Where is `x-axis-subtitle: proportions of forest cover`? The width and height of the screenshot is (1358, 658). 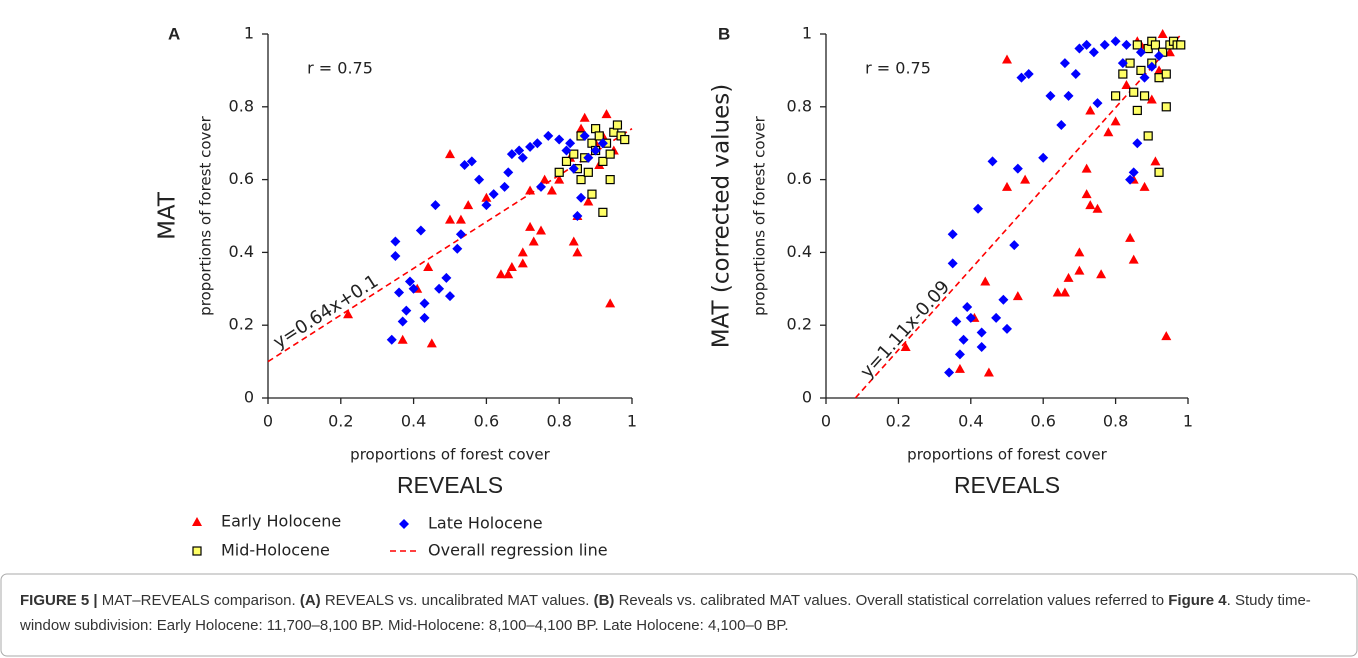
x-axis-subtitle: proportions of forest cover is located at coordinates (450, 455).